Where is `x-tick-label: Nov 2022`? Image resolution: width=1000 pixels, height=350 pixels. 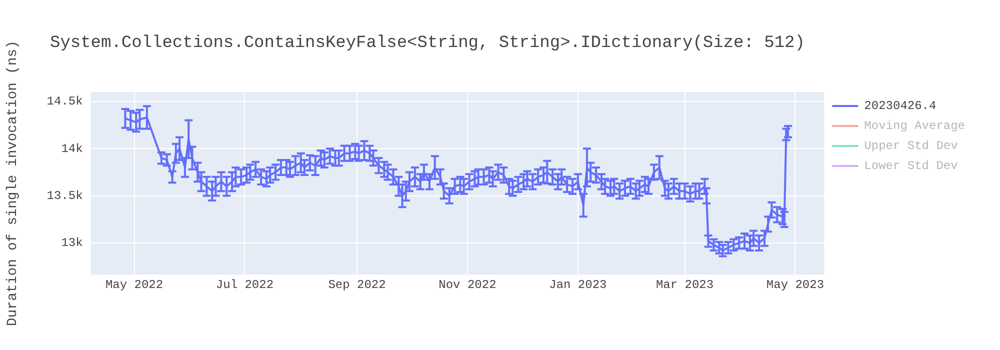
x-tick-label: Nov 2022 is located at coordinates (467, 285).